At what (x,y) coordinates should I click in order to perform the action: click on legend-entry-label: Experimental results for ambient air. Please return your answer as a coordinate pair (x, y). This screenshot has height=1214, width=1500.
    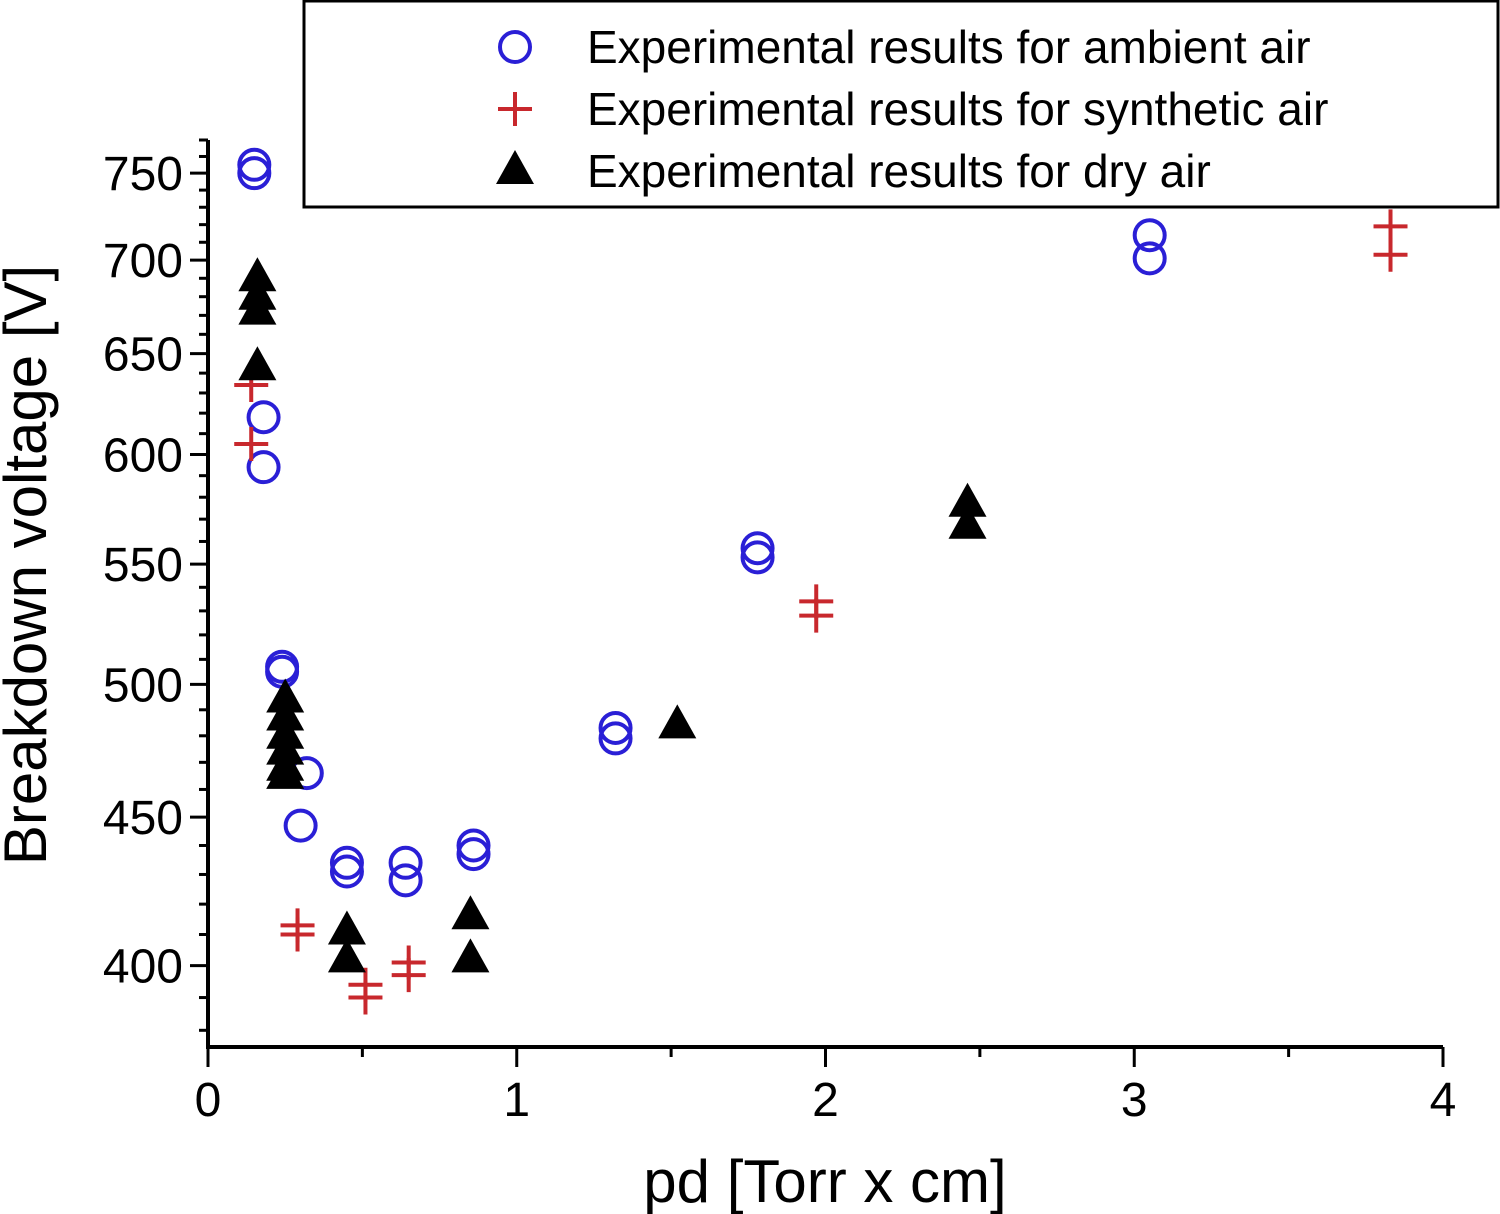
    Looking at the image, I should click on (949, 47).